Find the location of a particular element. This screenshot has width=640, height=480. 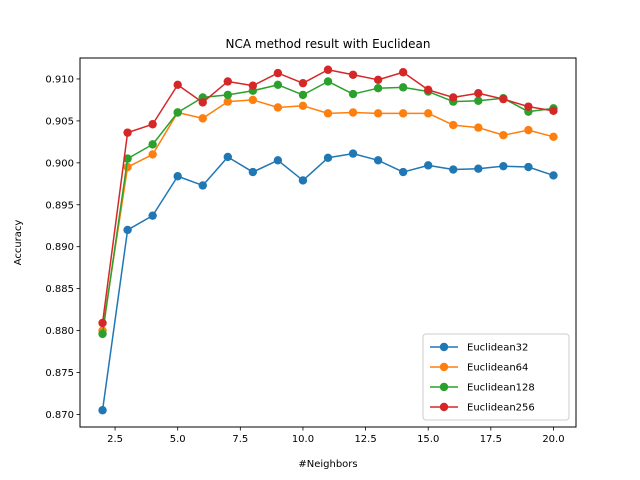

legend-item-euclidean64: Euclidean64 is located at coordinates (479, 368).